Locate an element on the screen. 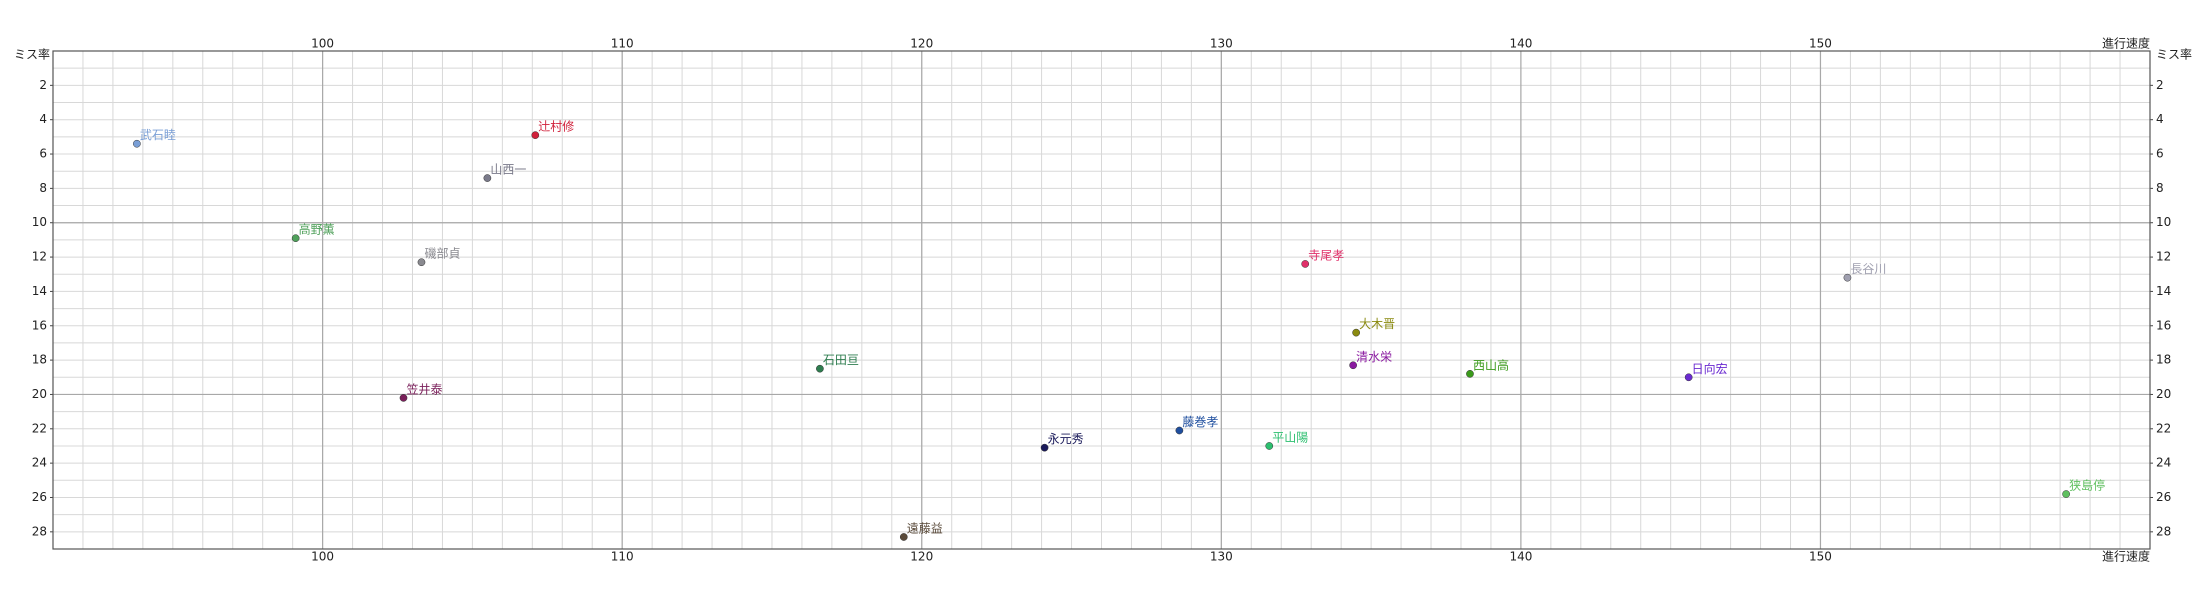  y-axis-label: ミス率 is located at coordinates (32, 54).